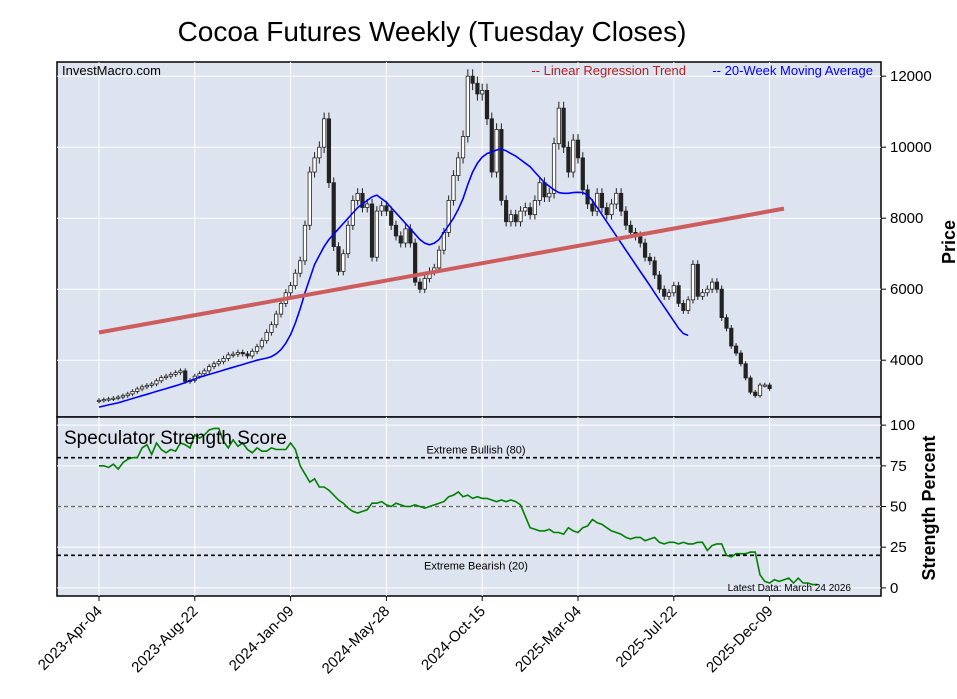 This screenshot has height=699, width=957. Describe the element at coordinates (453, 638) in the screenshot. I see `x-tick-label: 2024-Oct-15` at that location.